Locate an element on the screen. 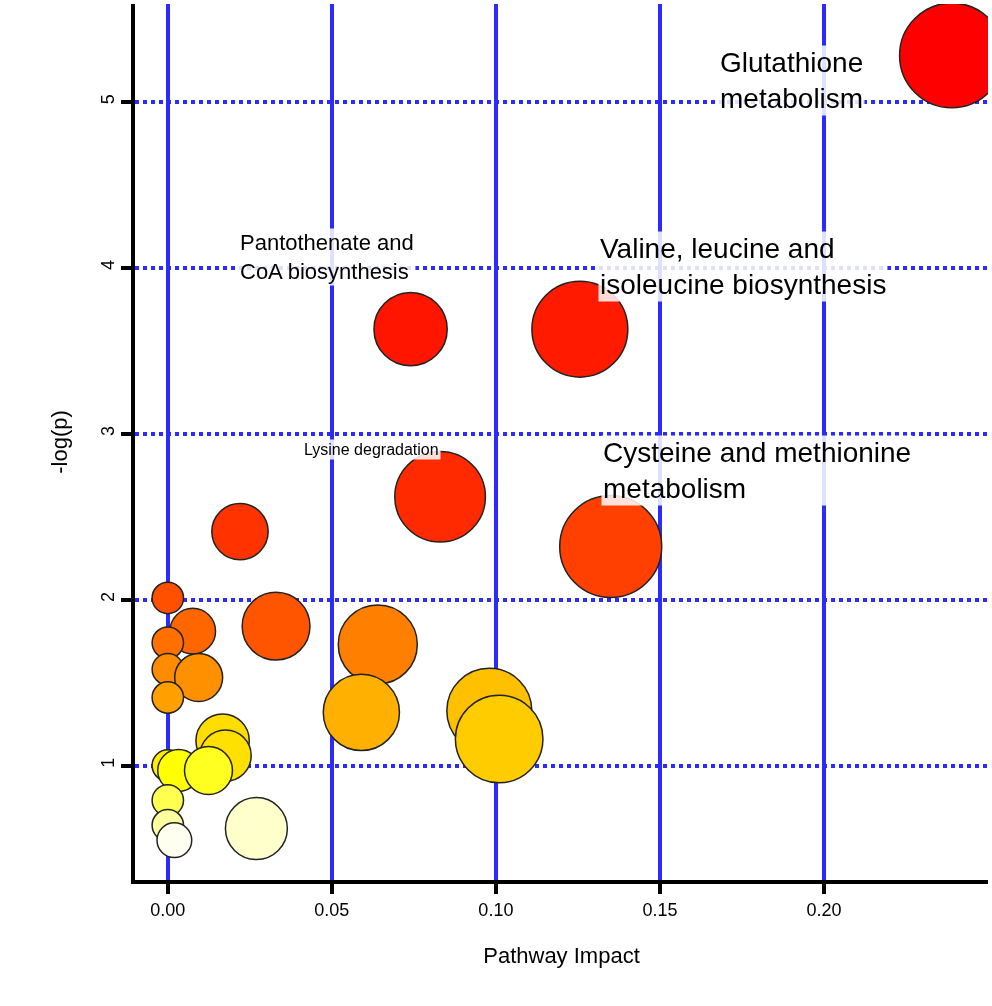 The height and width of the screenshot is (1006, 992). y-tick-label: 3 is located at coordinates (107, 431).